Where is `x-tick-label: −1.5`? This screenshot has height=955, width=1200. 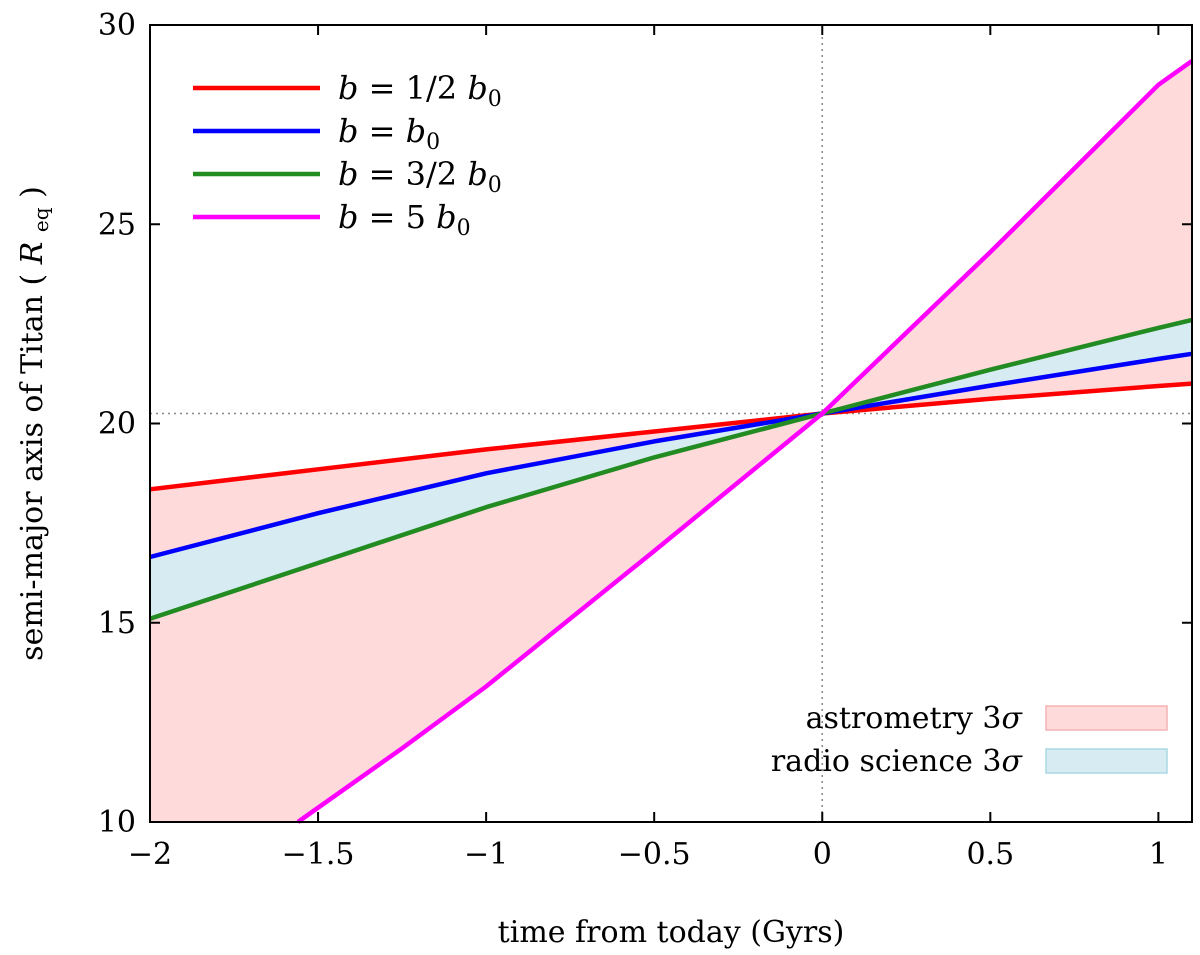 x-tick-label: −1.5 is located at coordinates (318, 854).